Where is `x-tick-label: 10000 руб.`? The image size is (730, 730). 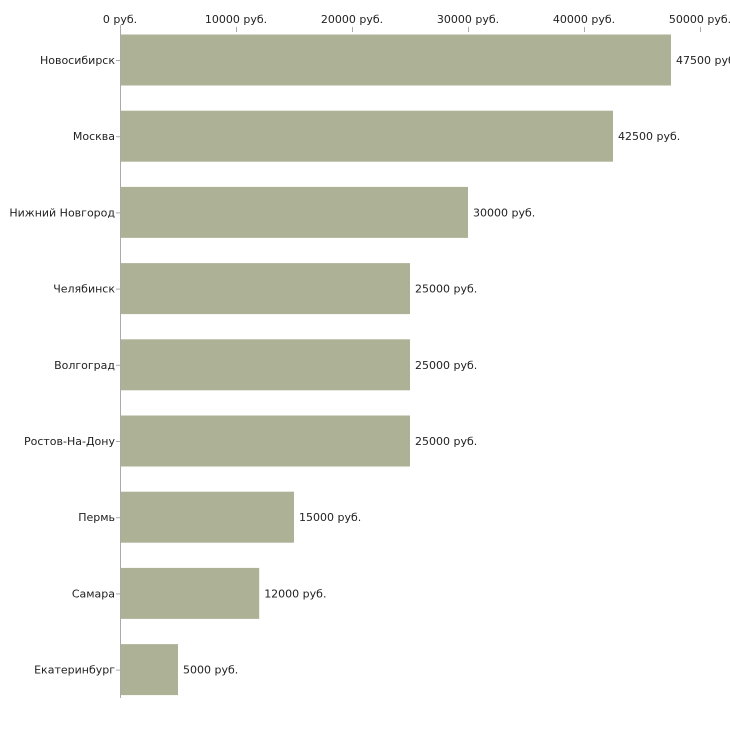 x-tick-label: 10000 руб. is located at coordinates (236, 19).